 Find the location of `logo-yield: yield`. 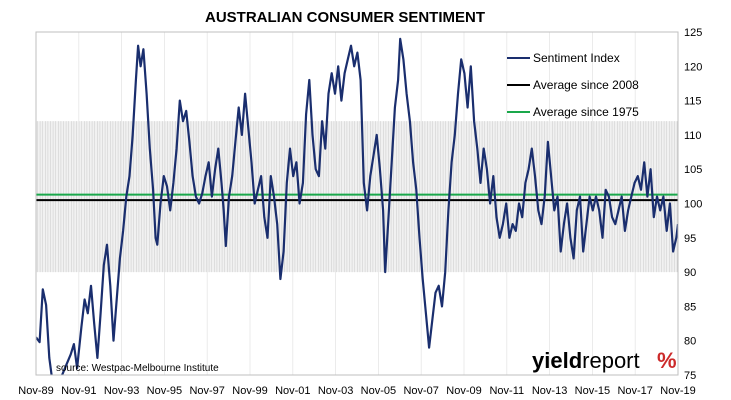

logo-yield: yield is located at coordinates (557, 360).